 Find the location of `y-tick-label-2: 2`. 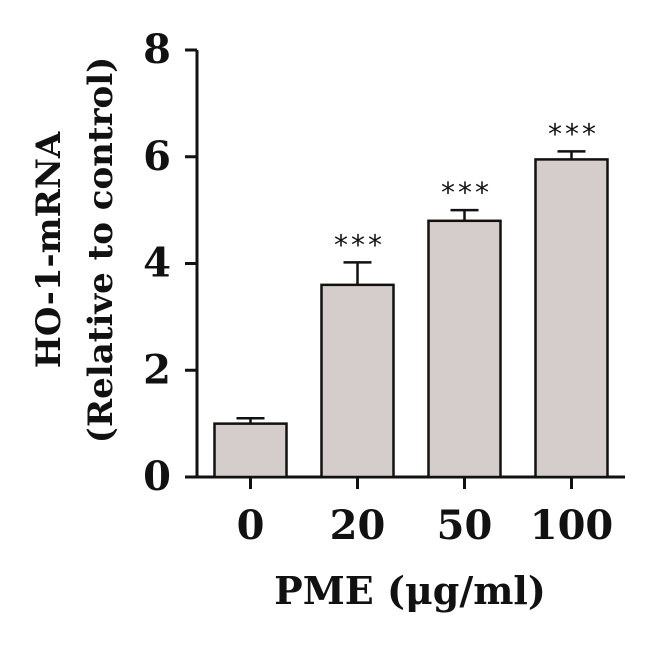

y-tick-label-2: 2 is located at coordinates (157, 369).